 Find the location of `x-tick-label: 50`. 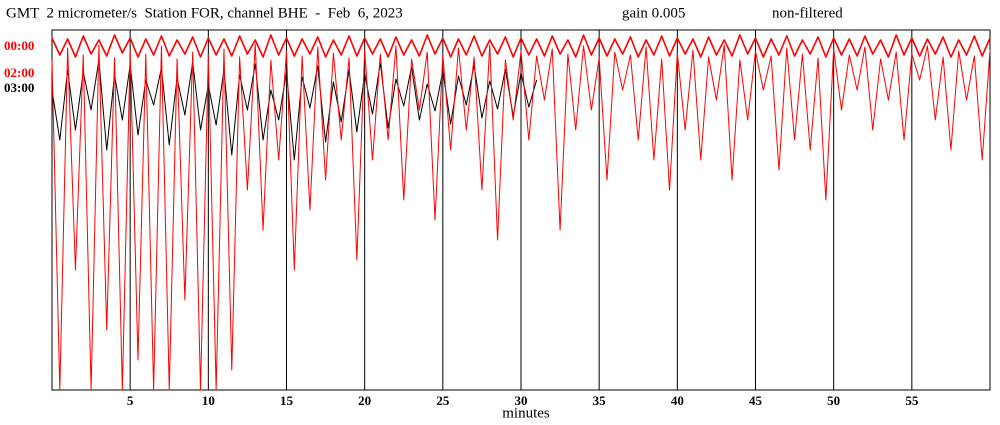

x-tick-label: 50 is located at coordinates (833, 400).